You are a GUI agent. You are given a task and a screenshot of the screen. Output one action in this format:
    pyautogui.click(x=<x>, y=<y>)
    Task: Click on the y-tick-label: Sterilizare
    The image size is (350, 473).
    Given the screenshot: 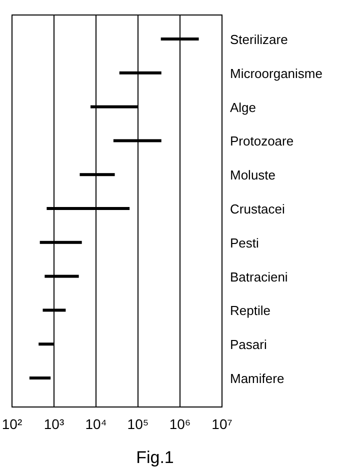 What is the action you would take?
    pyautogui.click(x=259, y=39)
    